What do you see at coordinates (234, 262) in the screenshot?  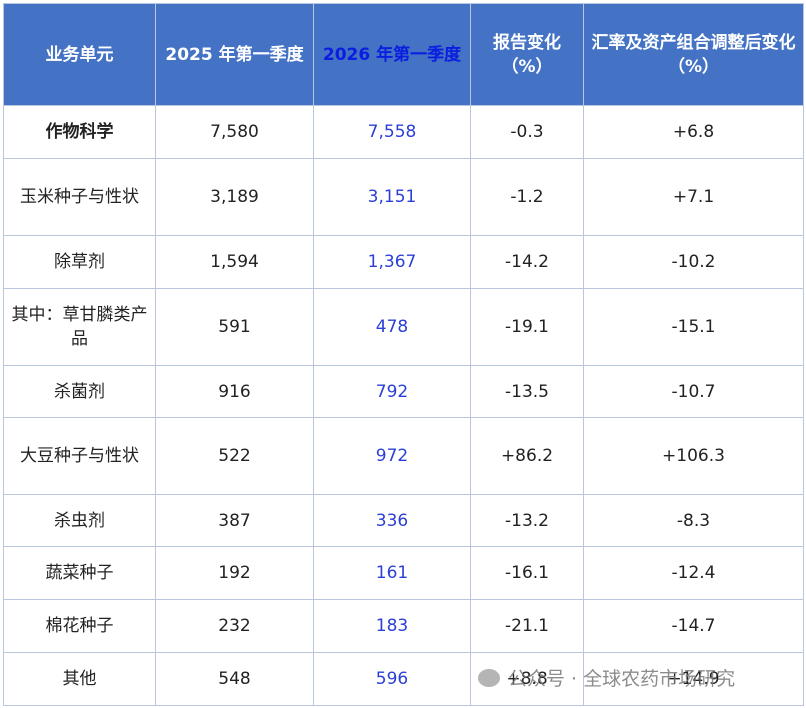 I see `value-cell: 1,594` at bounding box center [234, 262].